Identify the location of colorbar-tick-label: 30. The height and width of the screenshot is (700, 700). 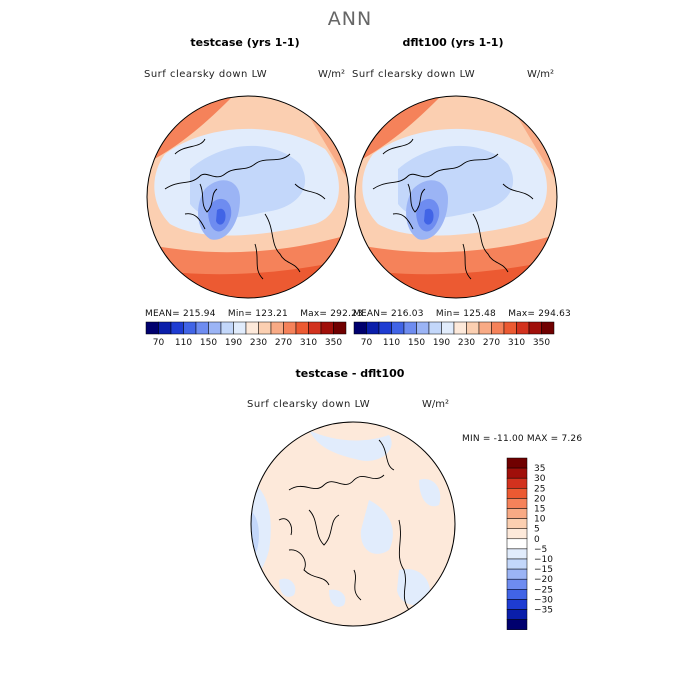
(540, 479).